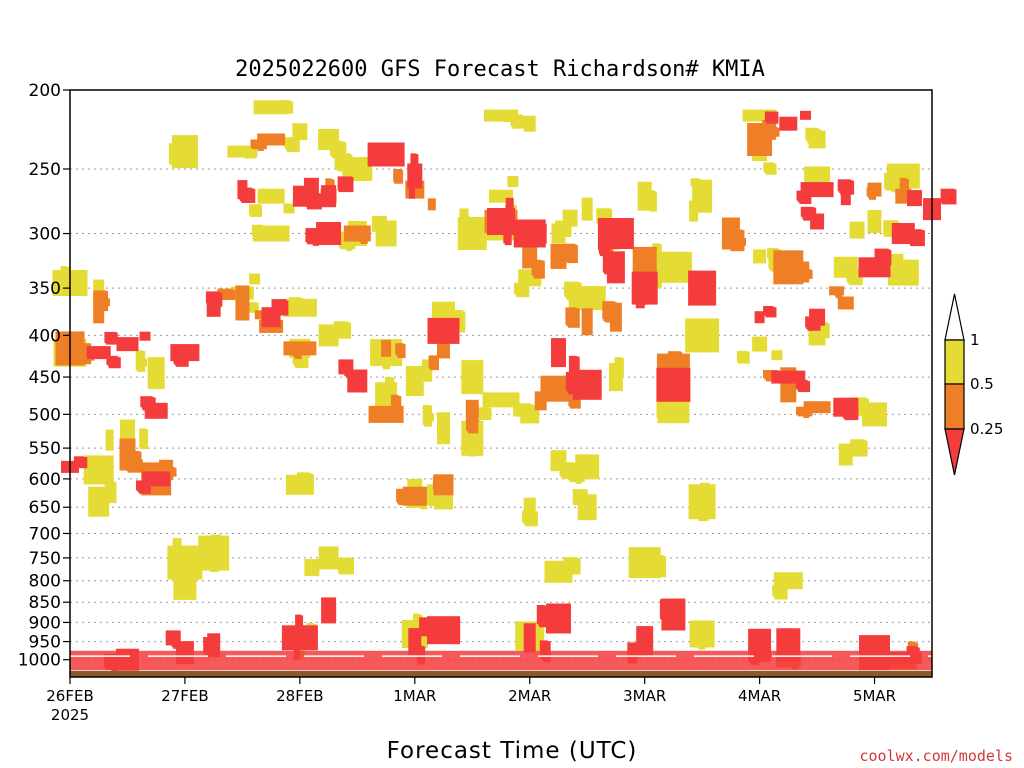  What do you see at coordinates (954, 362) in the screenshot?
I see `legend-swatch-0.5-1` at bounding box center [954, 362].